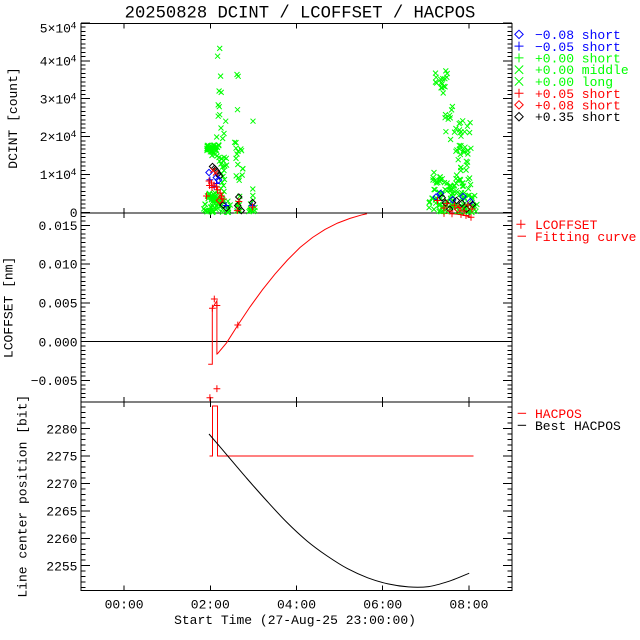 The image size is (640, 640). Describe the element at coordinates (382, 605) in the screenshot. I see `svg-text: 06:00` at that location.